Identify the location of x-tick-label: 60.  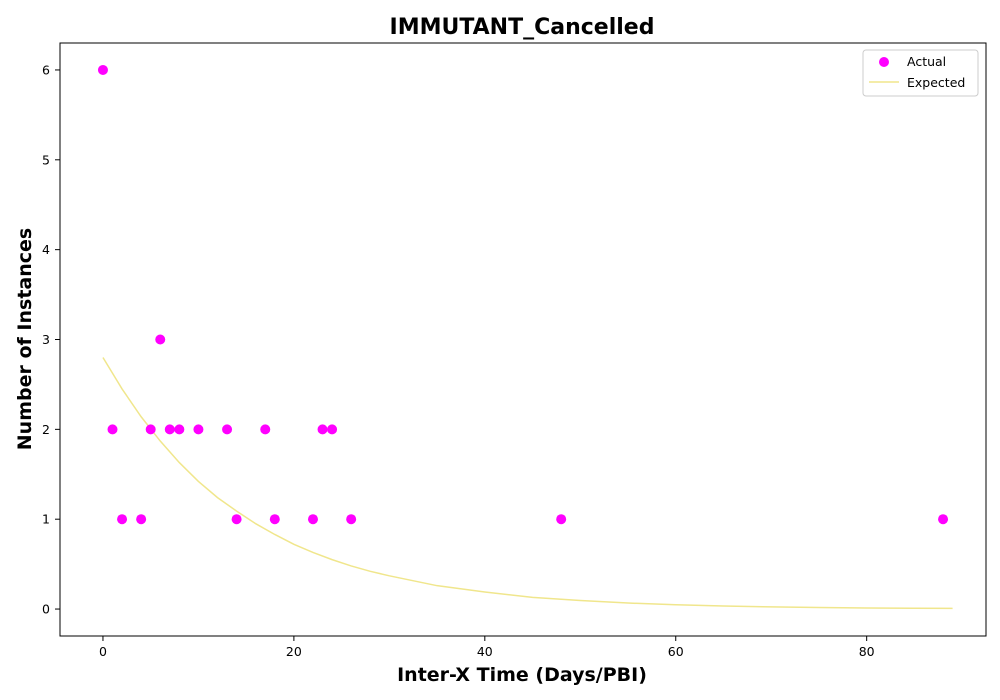
(676, 651).